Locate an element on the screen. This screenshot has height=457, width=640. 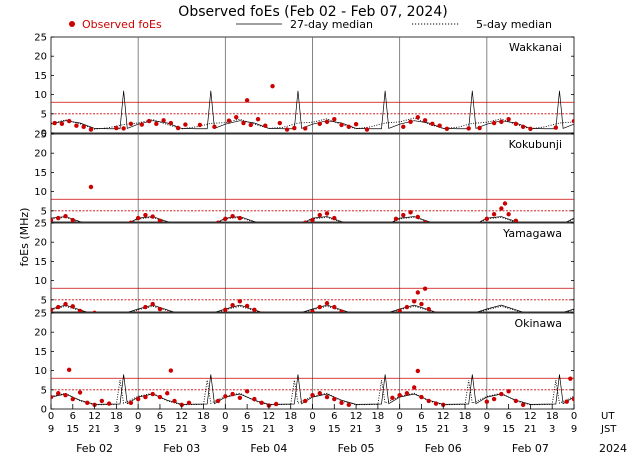
y-tick-label: 5 is located at coordinates (44, 211).